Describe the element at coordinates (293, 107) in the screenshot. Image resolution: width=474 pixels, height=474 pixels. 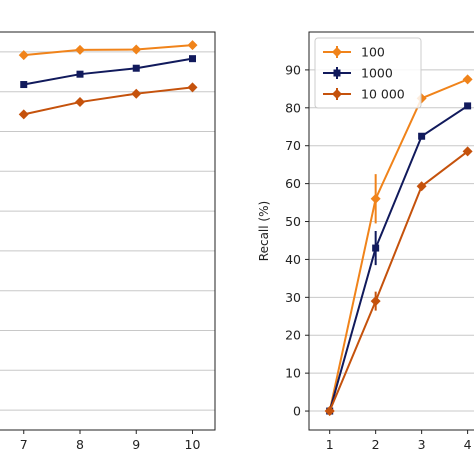
I see `y-tick-label: 80` at that location.